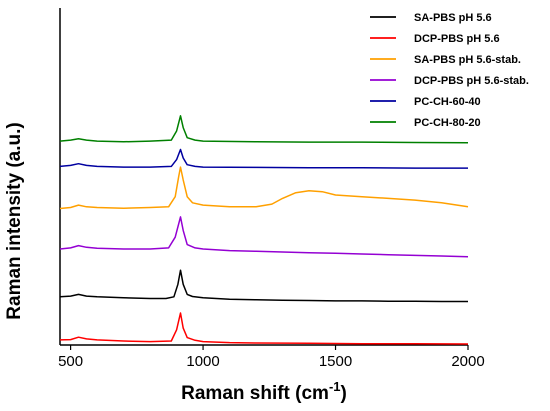 Image resolution: width=550 pixels, height=411 pixels. What do you see at coordinates (467, 361) in the screenshot?
I see `x-tick-label: 2000` at bounding box center [467, 361].